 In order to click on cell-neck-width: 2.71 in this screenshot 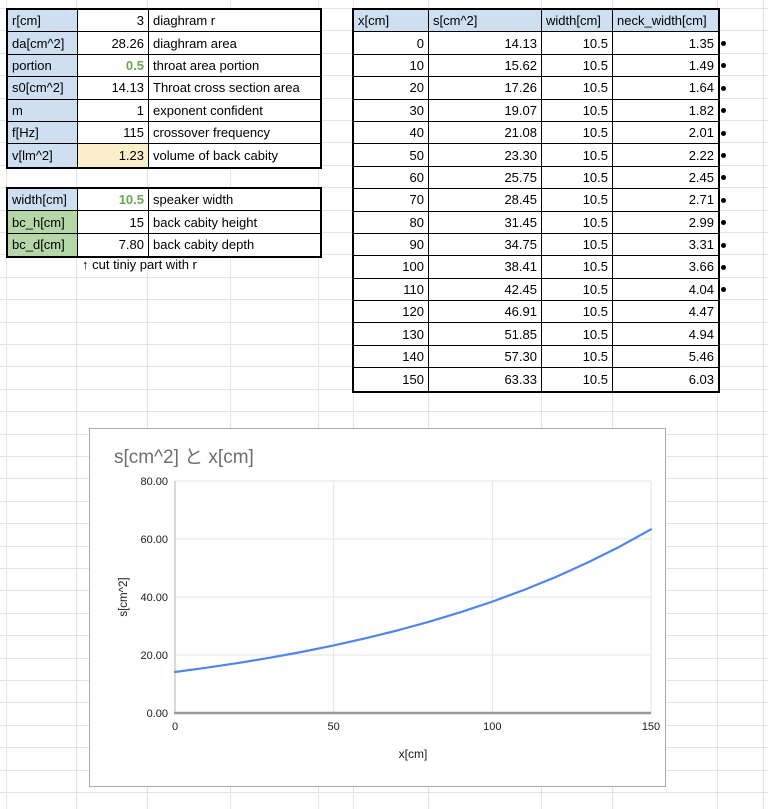, I will do `click(665, 200)`.